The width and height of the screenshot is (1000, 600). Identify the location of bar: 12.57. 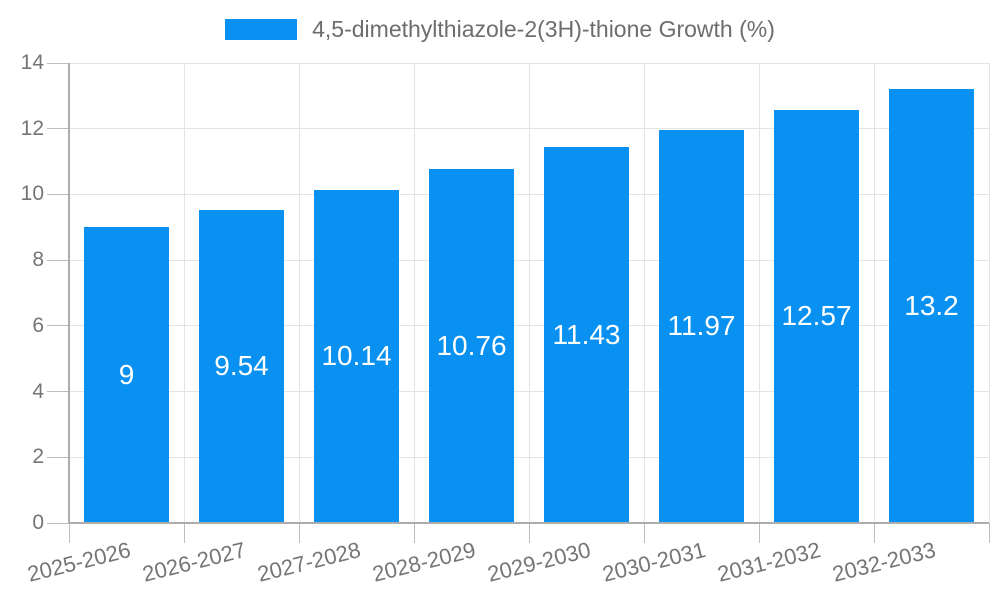
(816, 316).